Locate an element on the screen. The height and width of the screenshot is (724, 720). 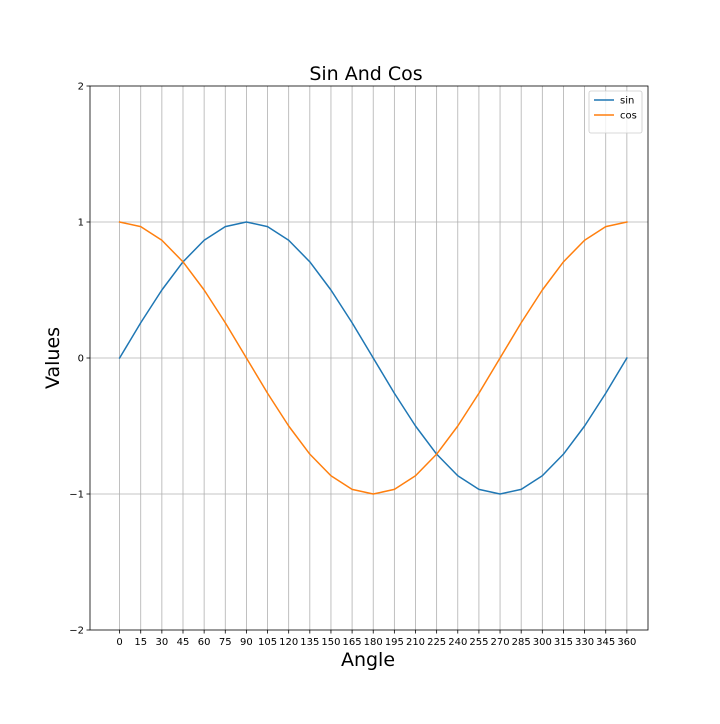
x-tick-label: 285 is located at coordinates (521, 642).